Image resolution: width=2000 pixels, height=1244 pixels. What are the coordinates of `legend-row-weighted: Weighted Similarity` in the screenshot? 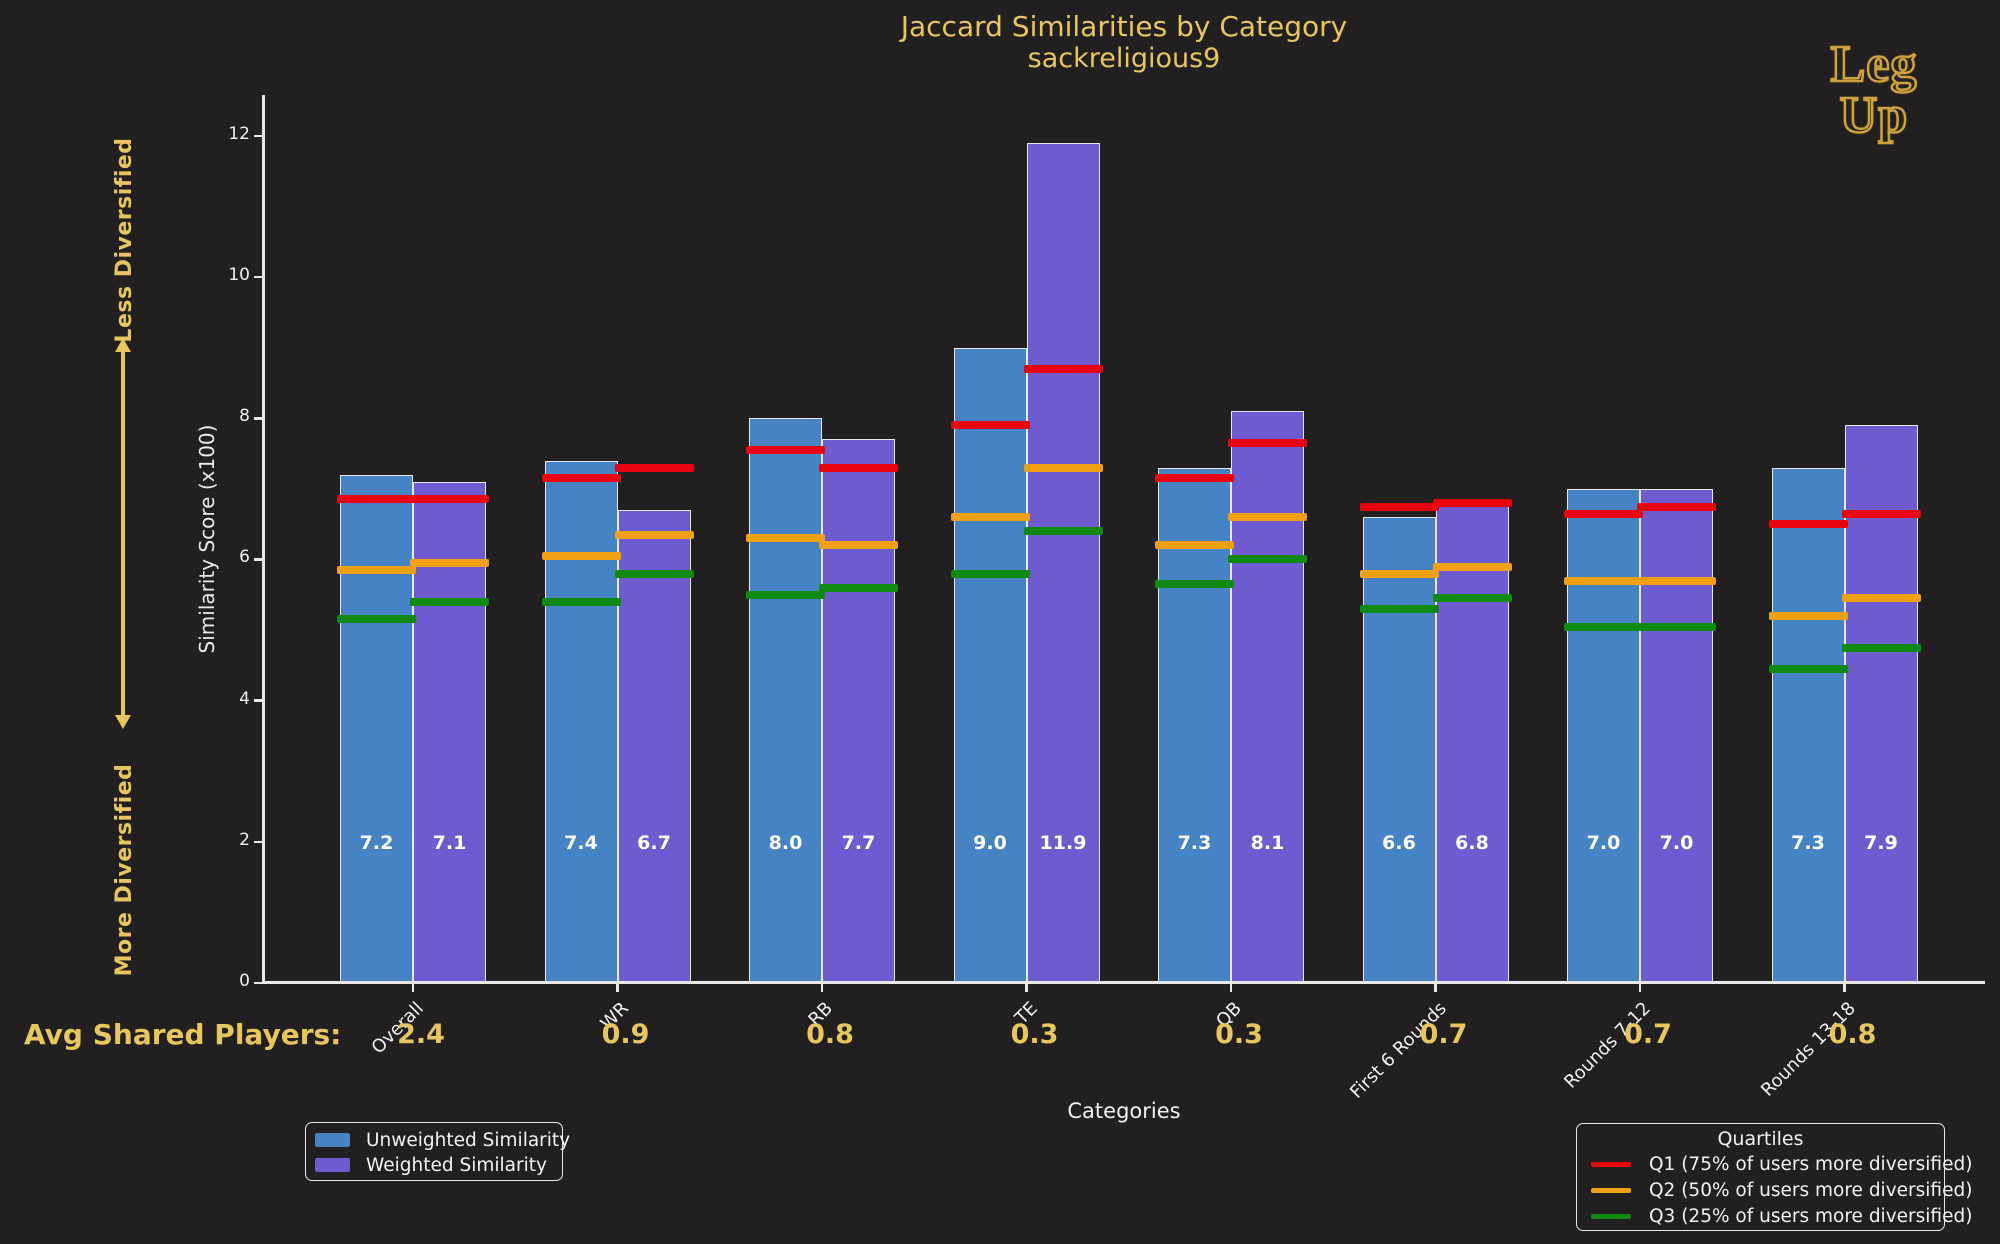 It's located at (431, 1165).